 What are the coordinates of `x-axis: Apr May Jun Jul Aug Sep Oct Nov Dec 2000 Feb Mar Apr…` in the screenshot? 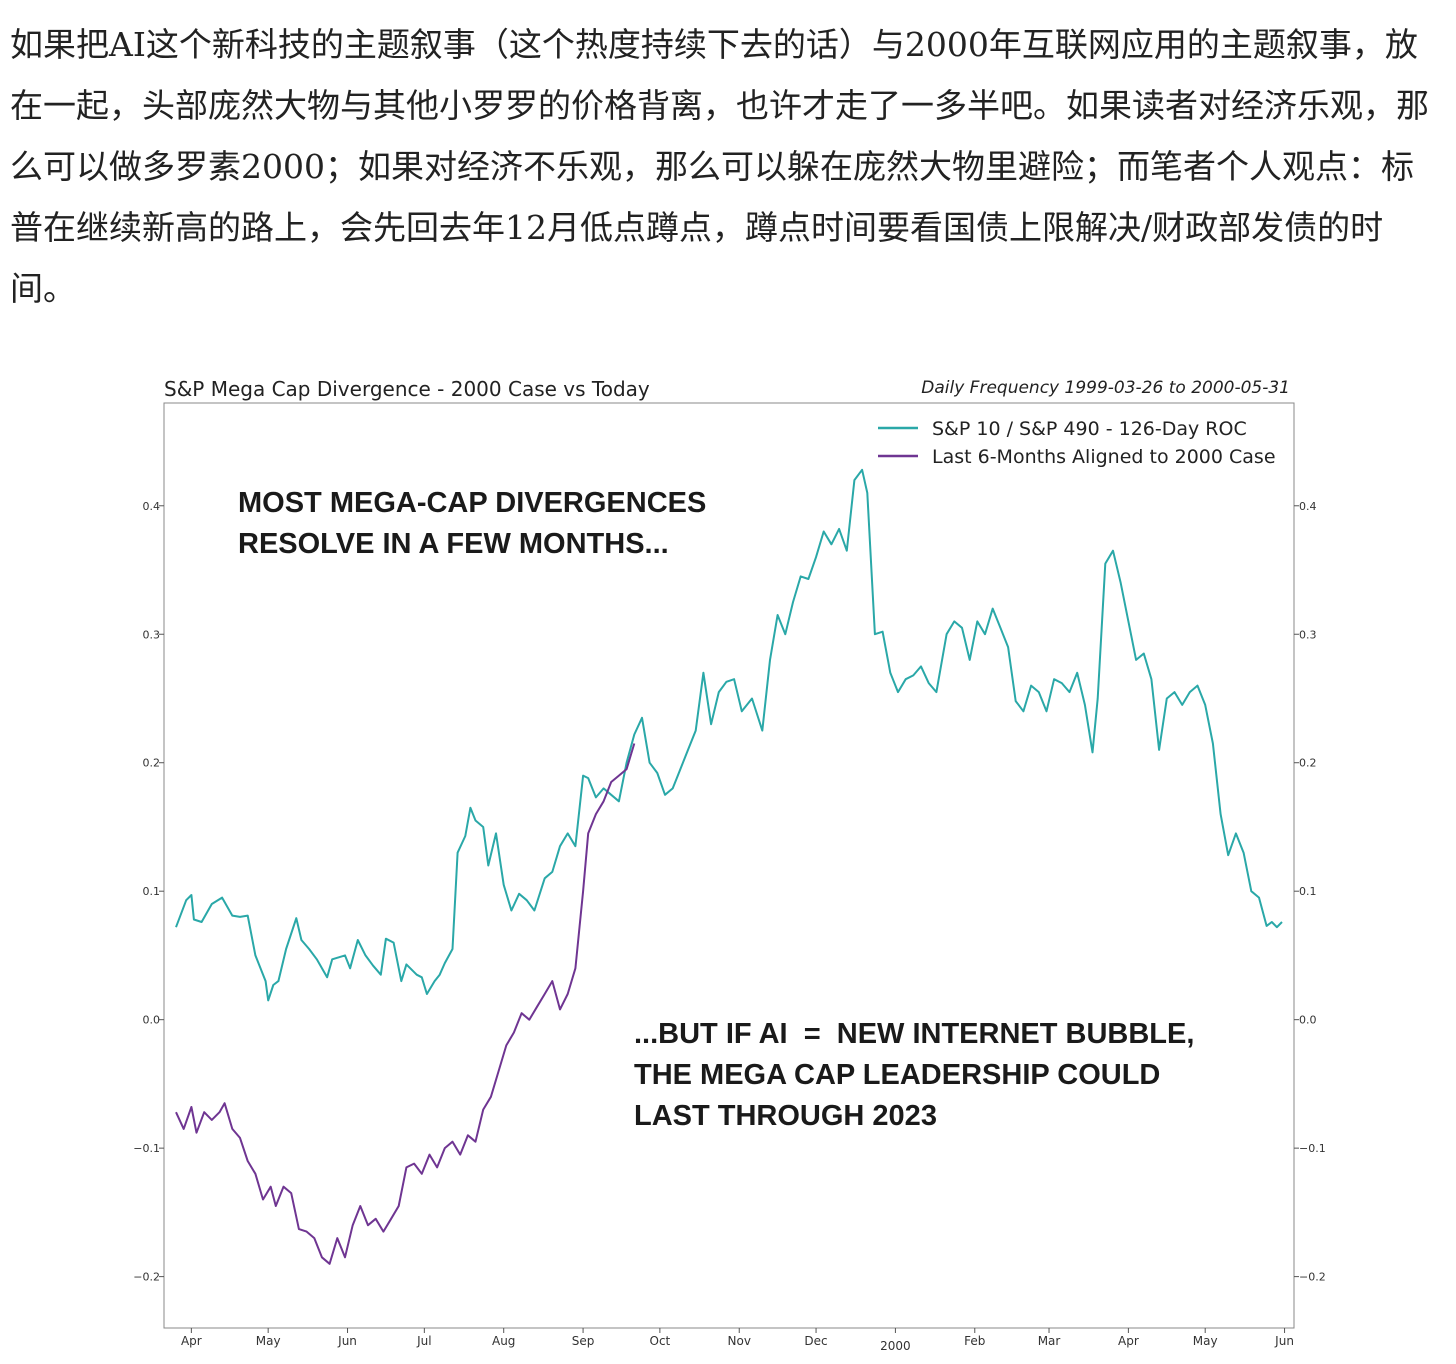 It's located at (737, 1340).